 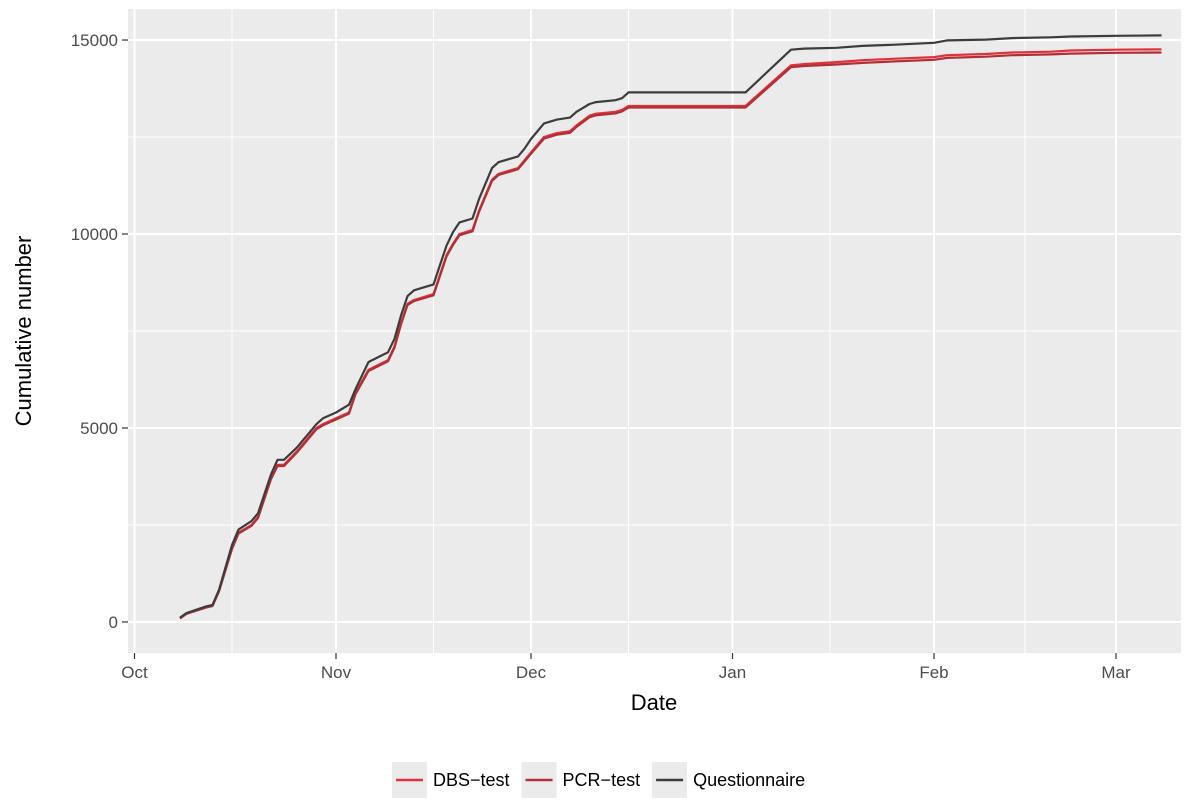 I want to click on x-axis-title: Date, so click(x=654, y=702).